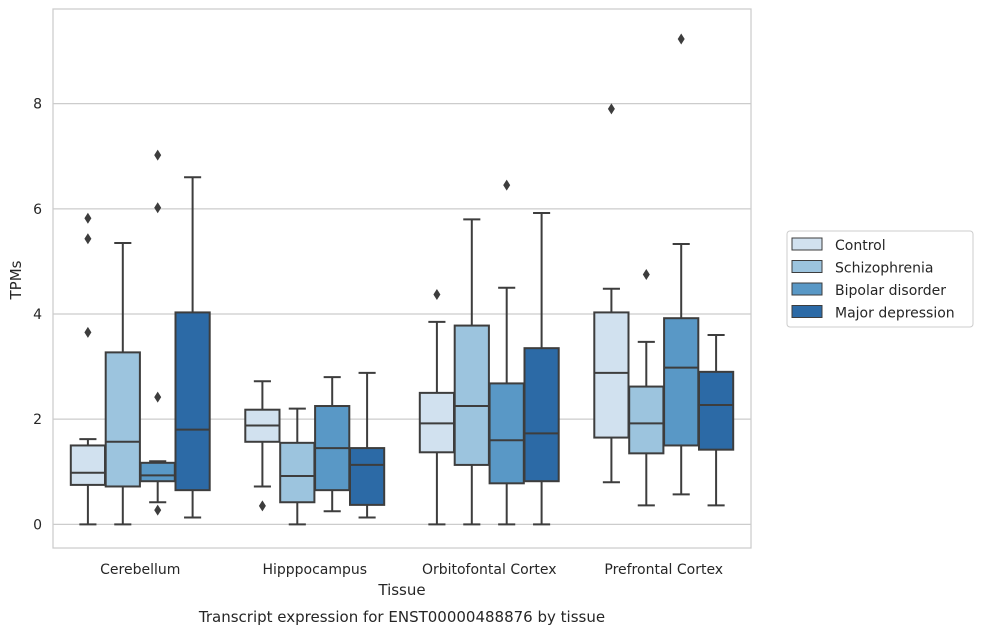 This screenshot has height=634, width=983. I want to click on y-tick-label-0: 0, so click(37, 525).